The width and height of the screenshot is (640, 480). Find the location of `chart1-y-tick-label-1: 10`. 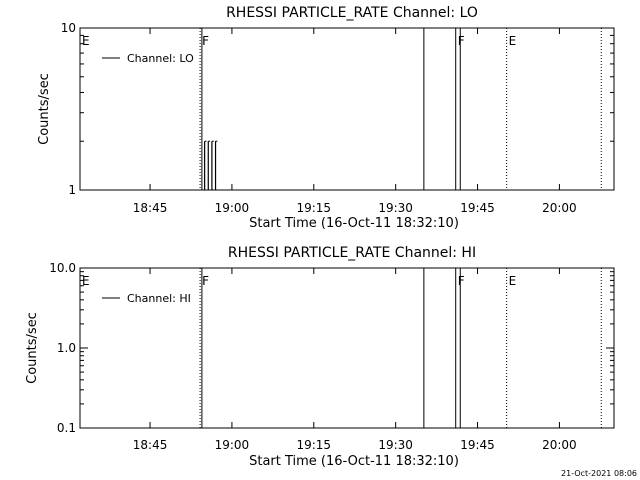

chart1-y-tick-label-1: 10 is located at coordinates (68, 28).